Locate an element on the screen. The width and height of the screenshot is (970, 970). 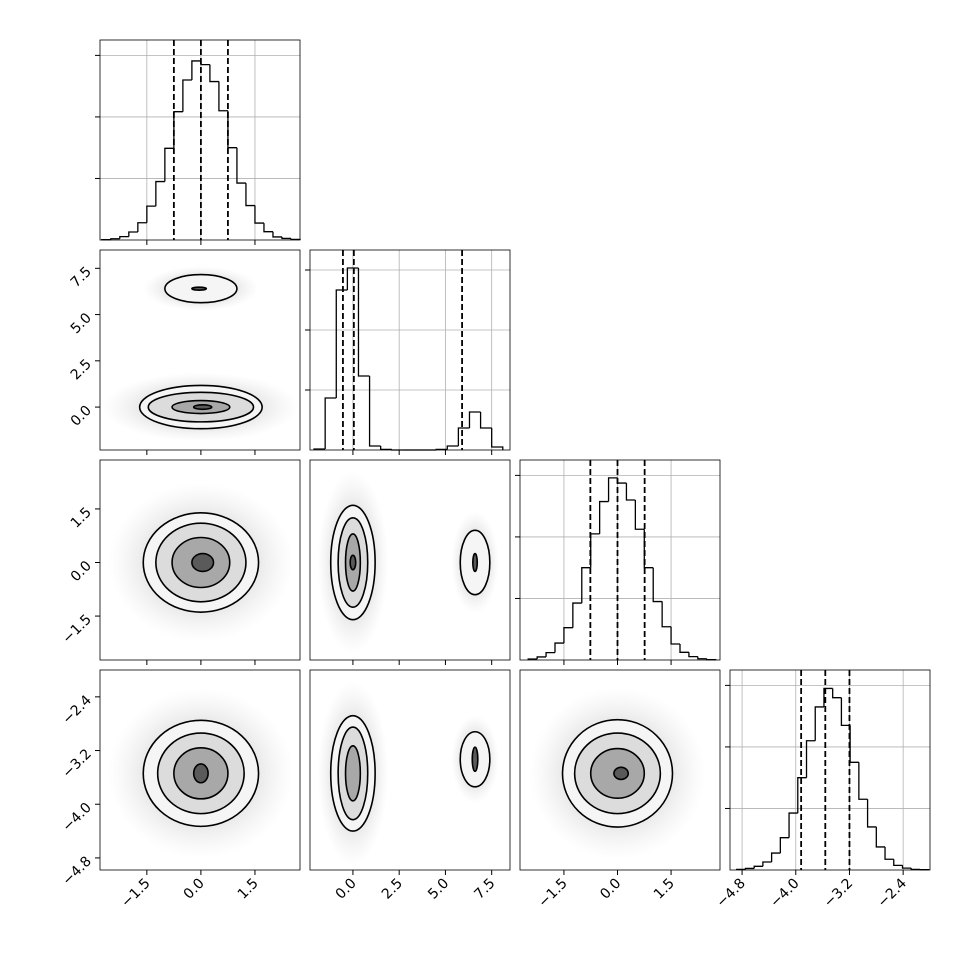
y-tick-label: −4.8 is located at coordinates (76, 870).